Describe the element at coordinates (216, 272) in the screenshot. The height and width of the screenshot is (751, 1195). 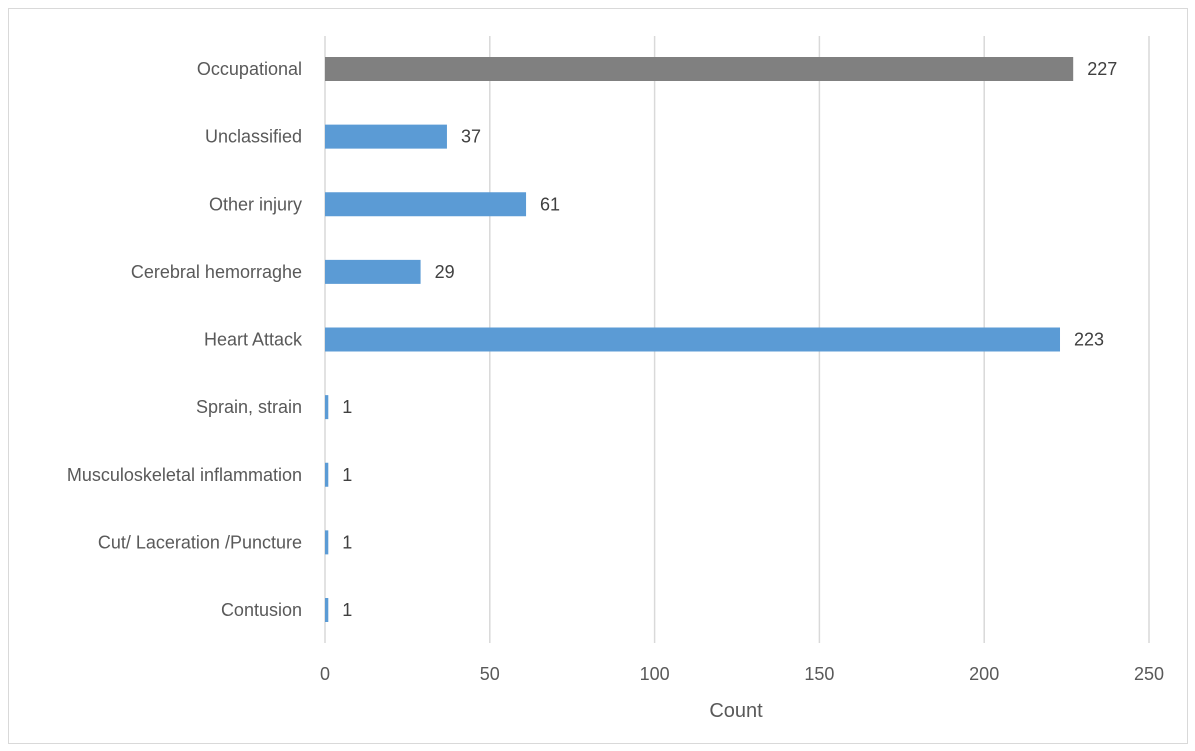
I see `category-label: Cerebral hemorraghe` at that location.